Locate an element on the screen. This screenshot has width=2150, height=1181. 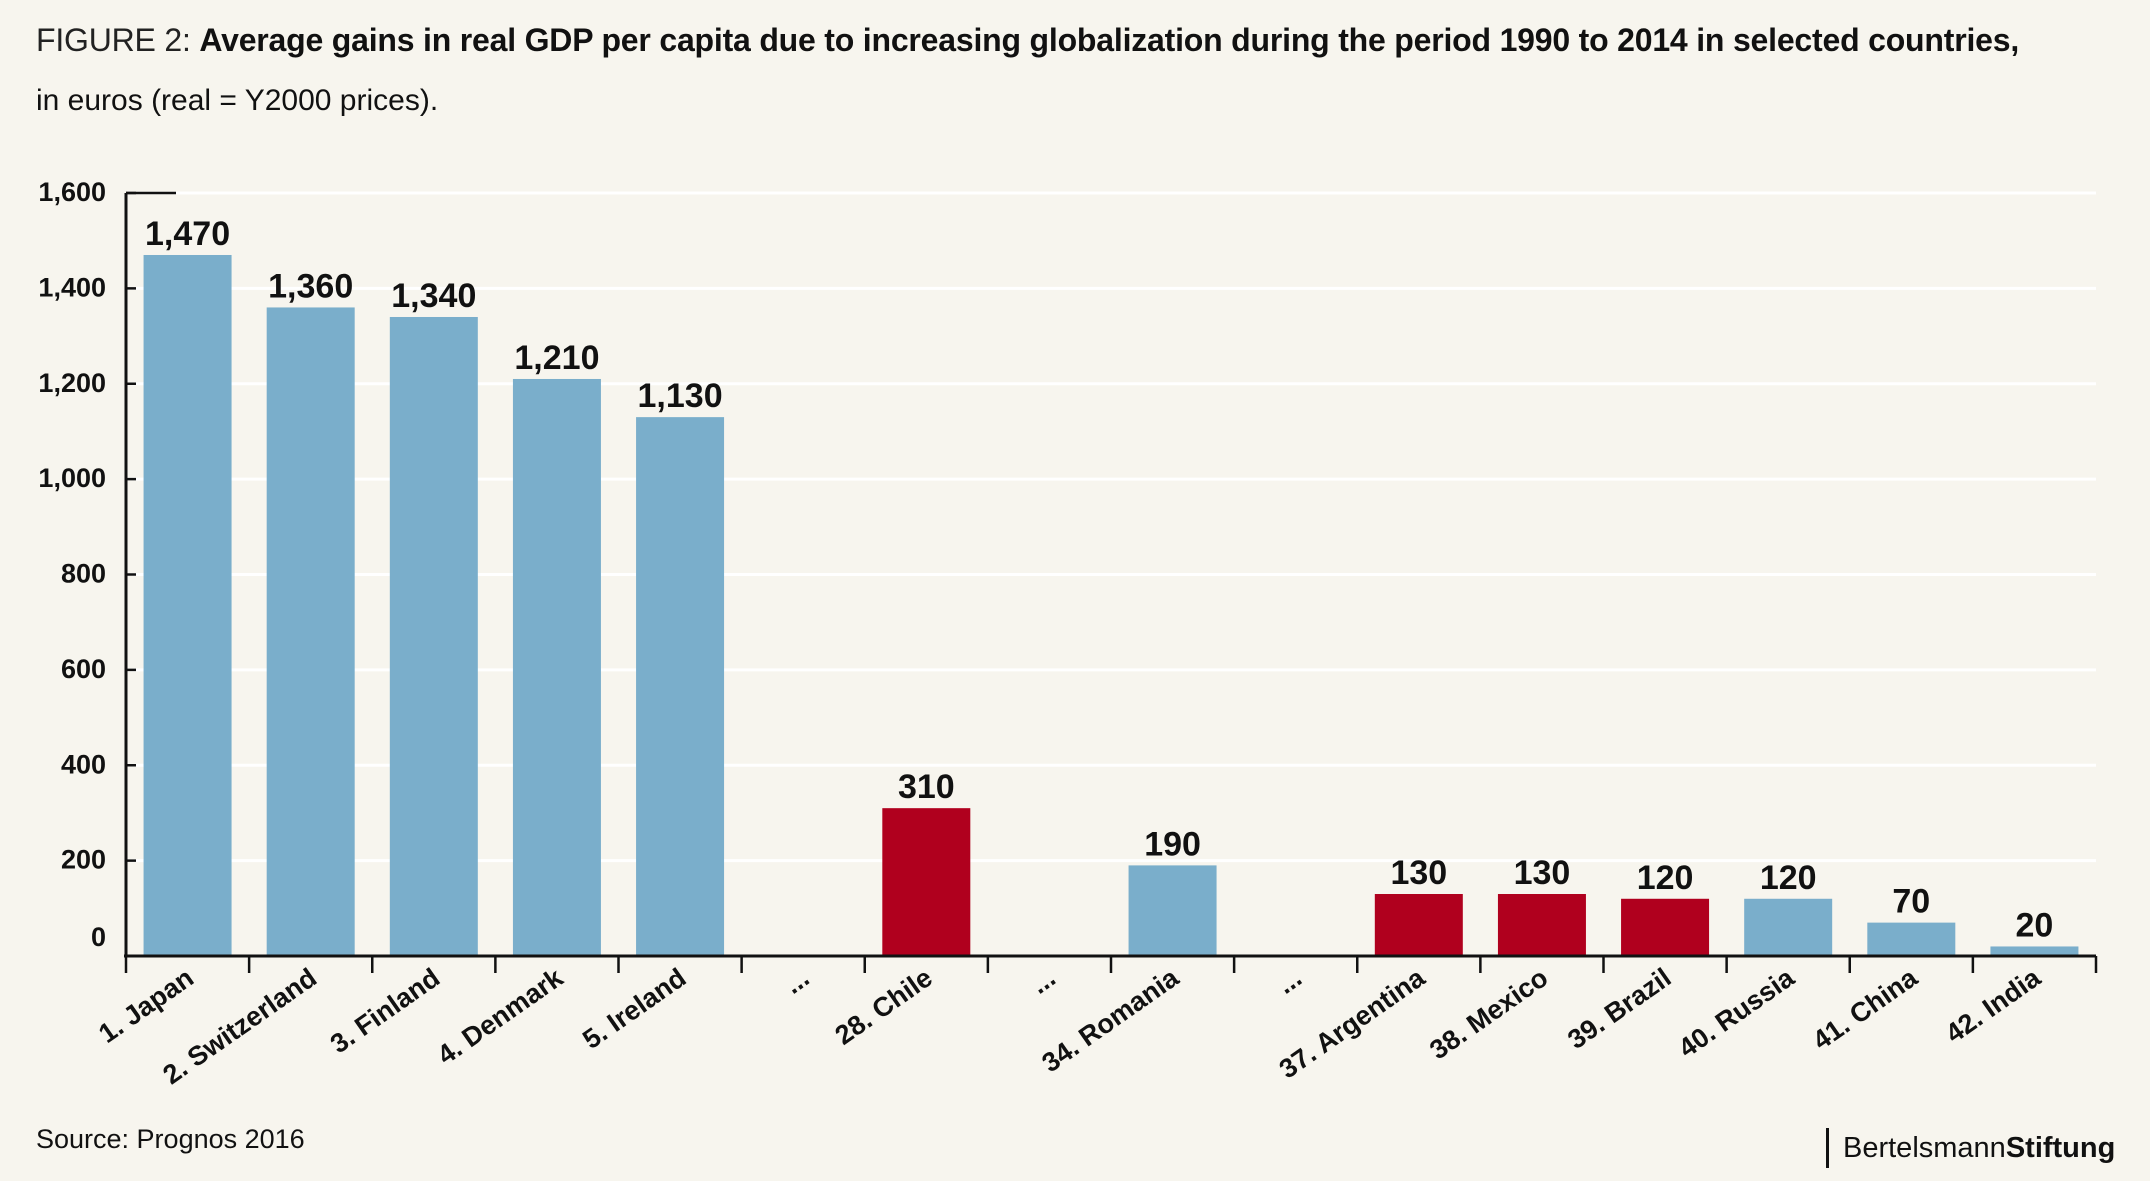
y-tick-label: 600 is located at coordinates (83, 669).